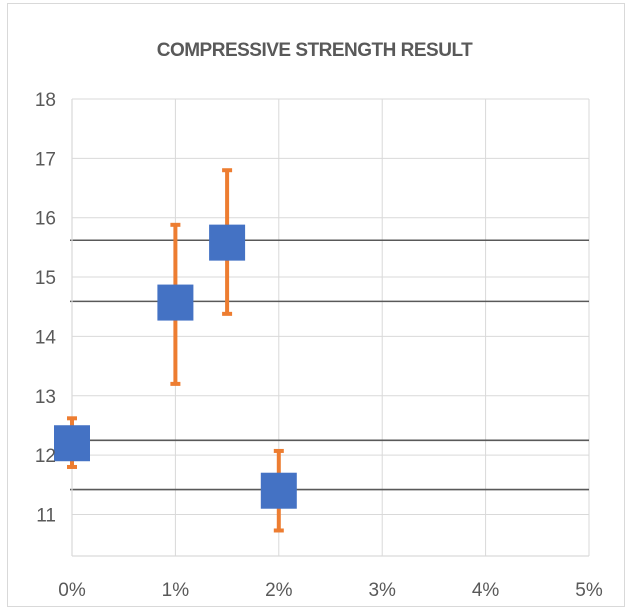  I want to click on y-tick-label: 18, so click(45, 100).